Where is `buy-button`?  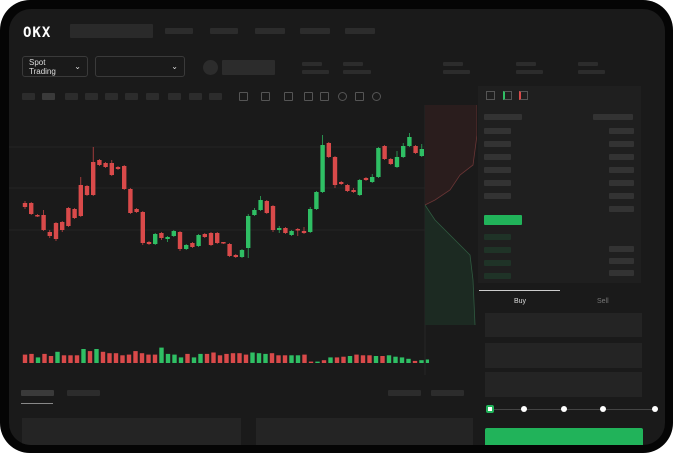 buy-button is located at coordinates (564, 436).